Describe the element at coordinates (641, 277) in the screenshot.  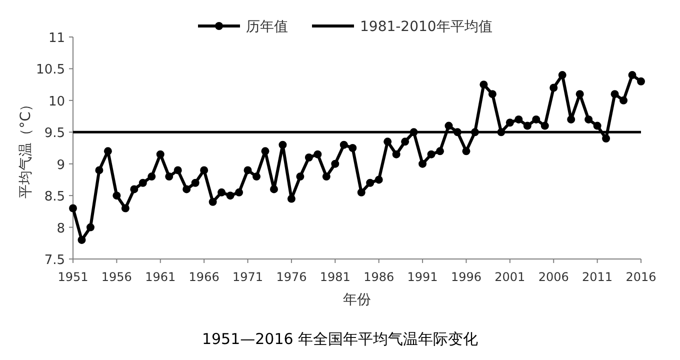
I see `x-tick-label: 2016` at that location.